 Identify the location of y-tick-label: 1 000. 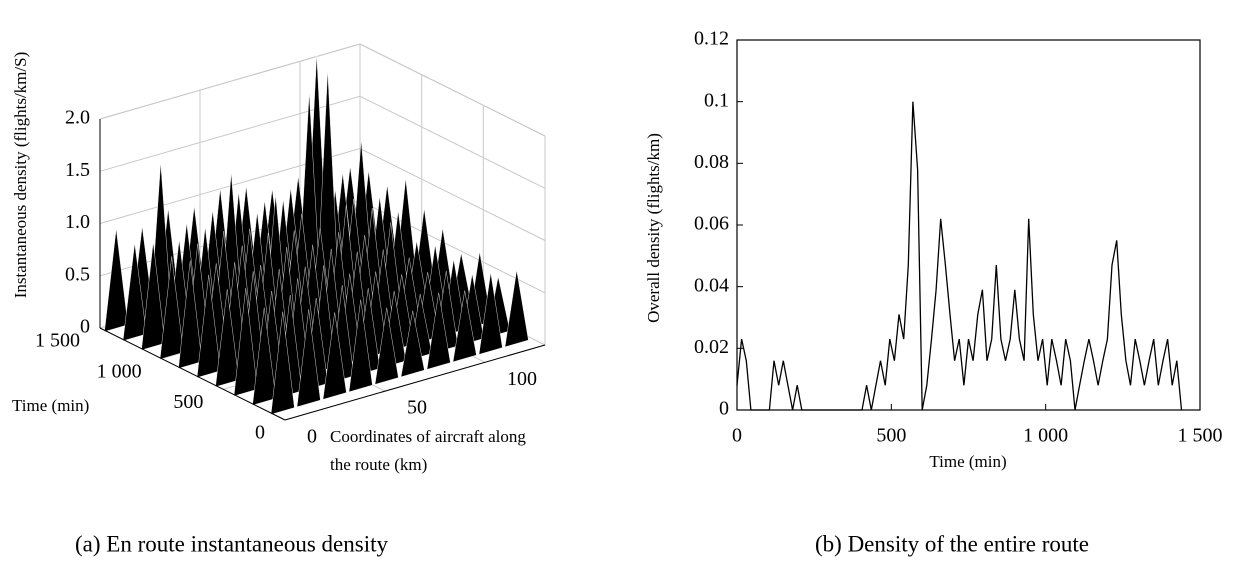
(119, 371).